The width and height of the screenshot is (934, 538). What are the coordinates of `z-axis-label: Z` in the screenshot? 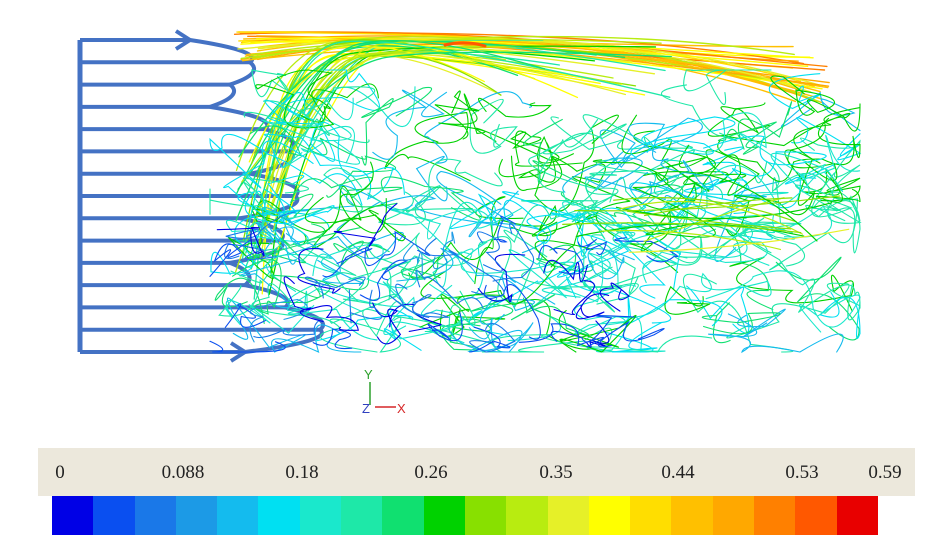 It's located at (366, 408).